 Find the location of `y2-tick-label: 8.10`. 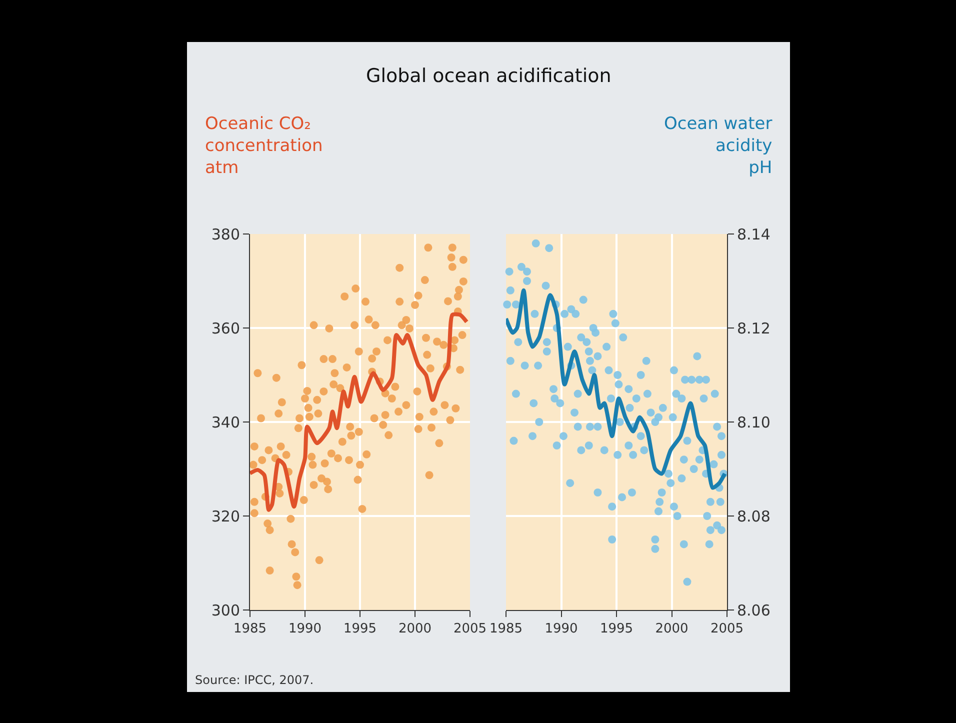

y2-tick-label: 8.10 is located at coordinates (753, 422).